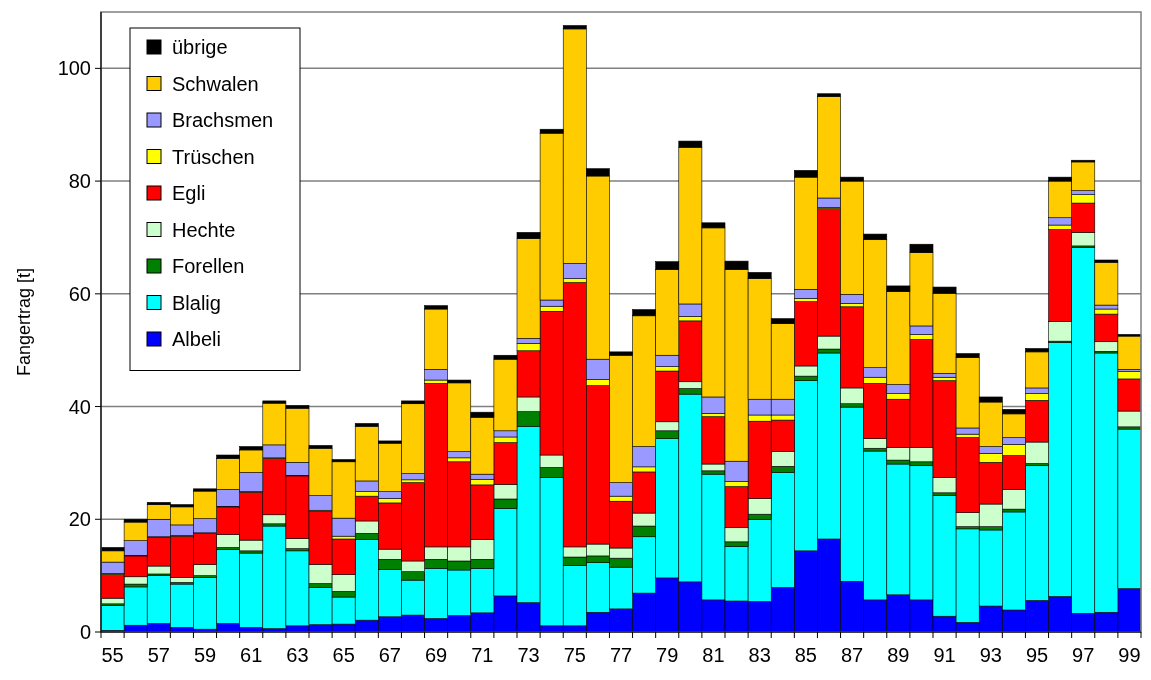 The image size is (1151, 680). I want to click on x-tick-label: 71, so click(482, 655).